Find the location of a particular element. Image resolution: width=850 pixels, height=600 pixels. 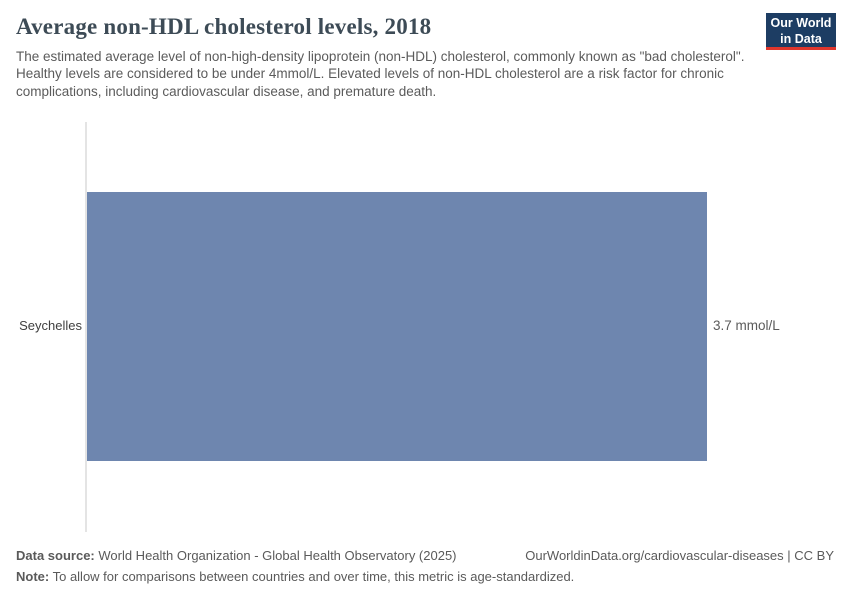

data-source-label: Data source: is located at coordinates (55, 555).